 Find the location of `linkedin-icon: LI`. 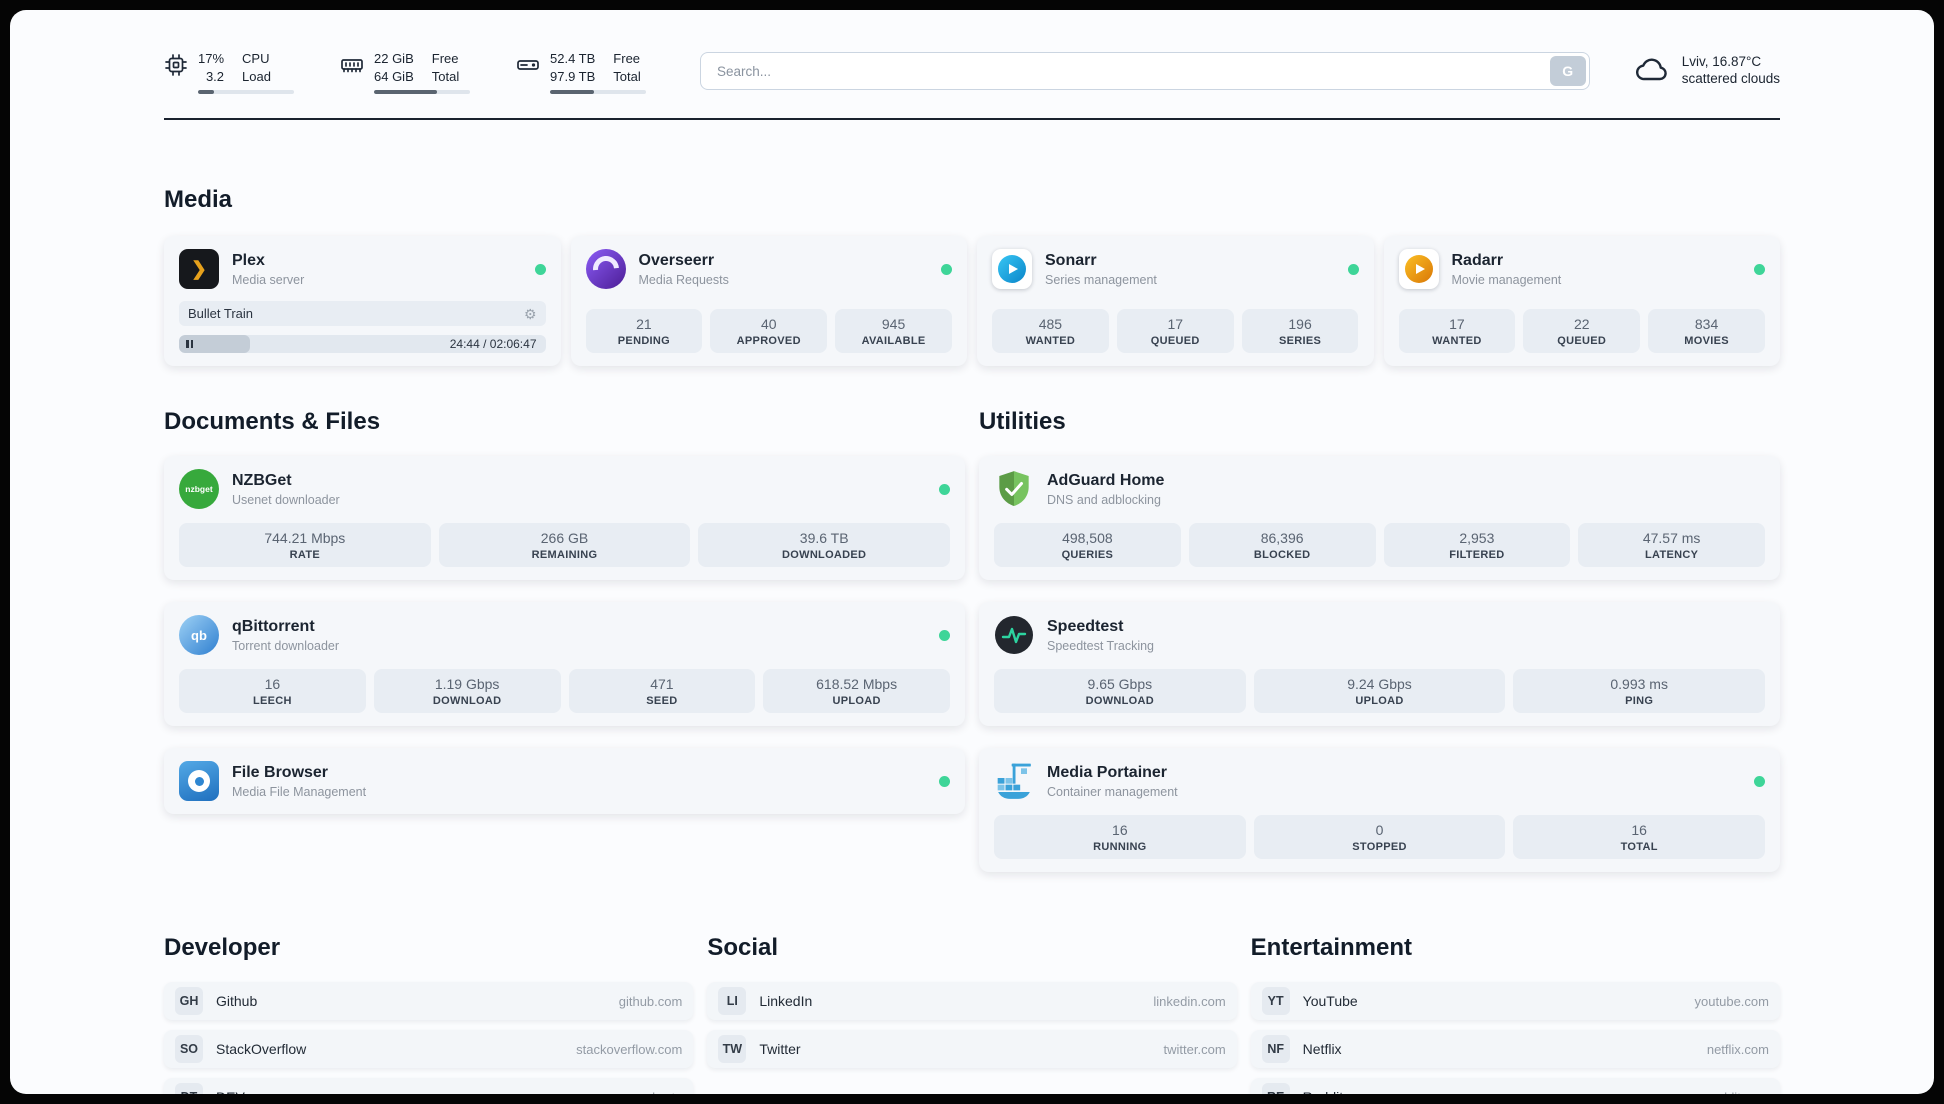

linkedin-icon: LI is located at coordinates (732, 1001).